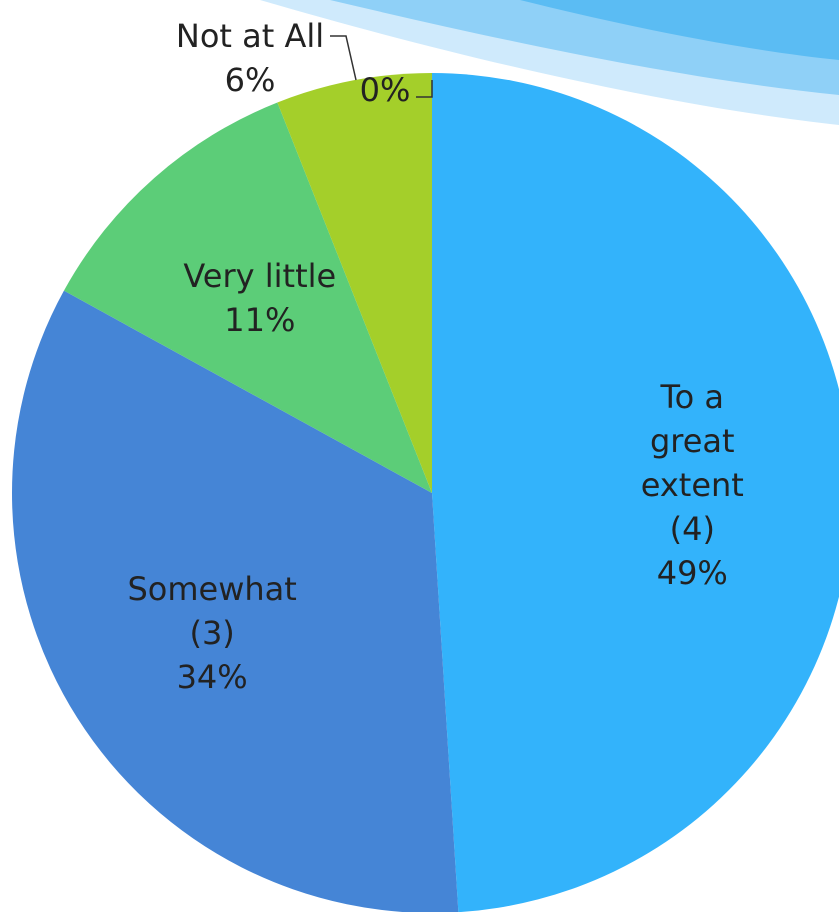 This screenshot has height=912, width=839. I want to click on pie-slice, so click(354, 283).